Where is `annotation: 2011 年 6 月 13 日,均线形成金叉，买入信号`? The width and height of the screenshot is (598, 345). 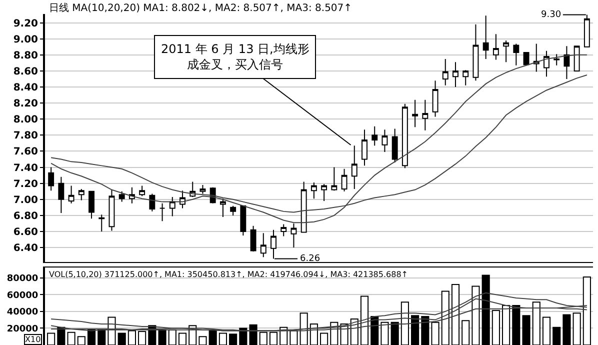
annotation: 2011 年 6 月 13 日,均线形成金叉，买入信号 is located at coordinates (235, 57).